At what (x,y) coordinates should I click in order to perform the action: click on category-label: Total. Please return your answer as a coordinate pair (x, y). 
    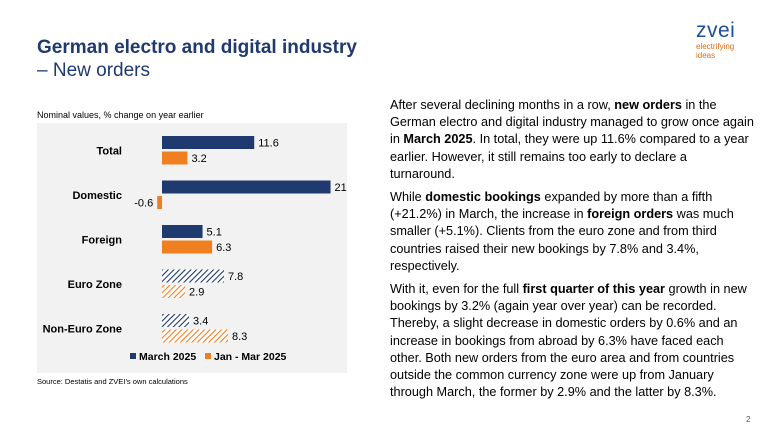
    Looking at the image, I should click on (109, 151).